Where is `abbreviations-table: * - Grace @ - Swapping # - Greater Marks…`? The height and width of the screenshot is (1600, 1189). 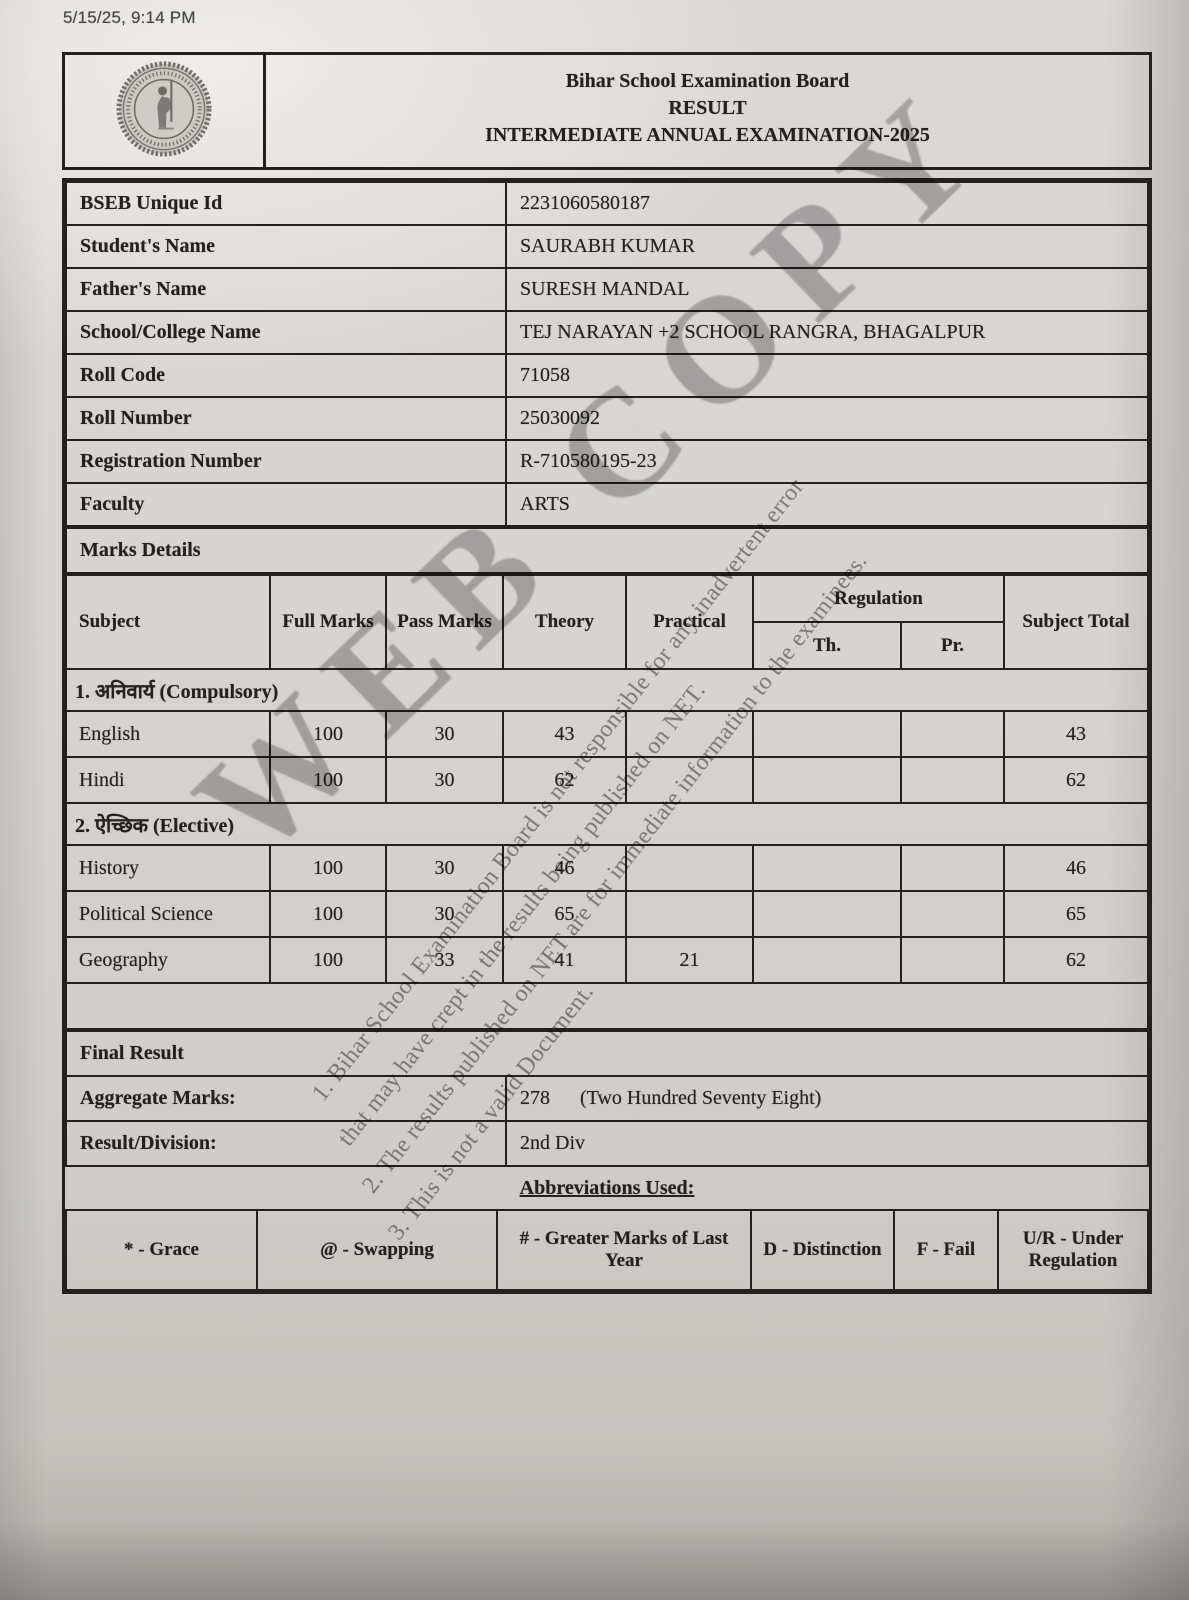 abbreviations-table: * - Grace @ - Swapping # - Greater Marks… is located at coordinates (607, 1250).